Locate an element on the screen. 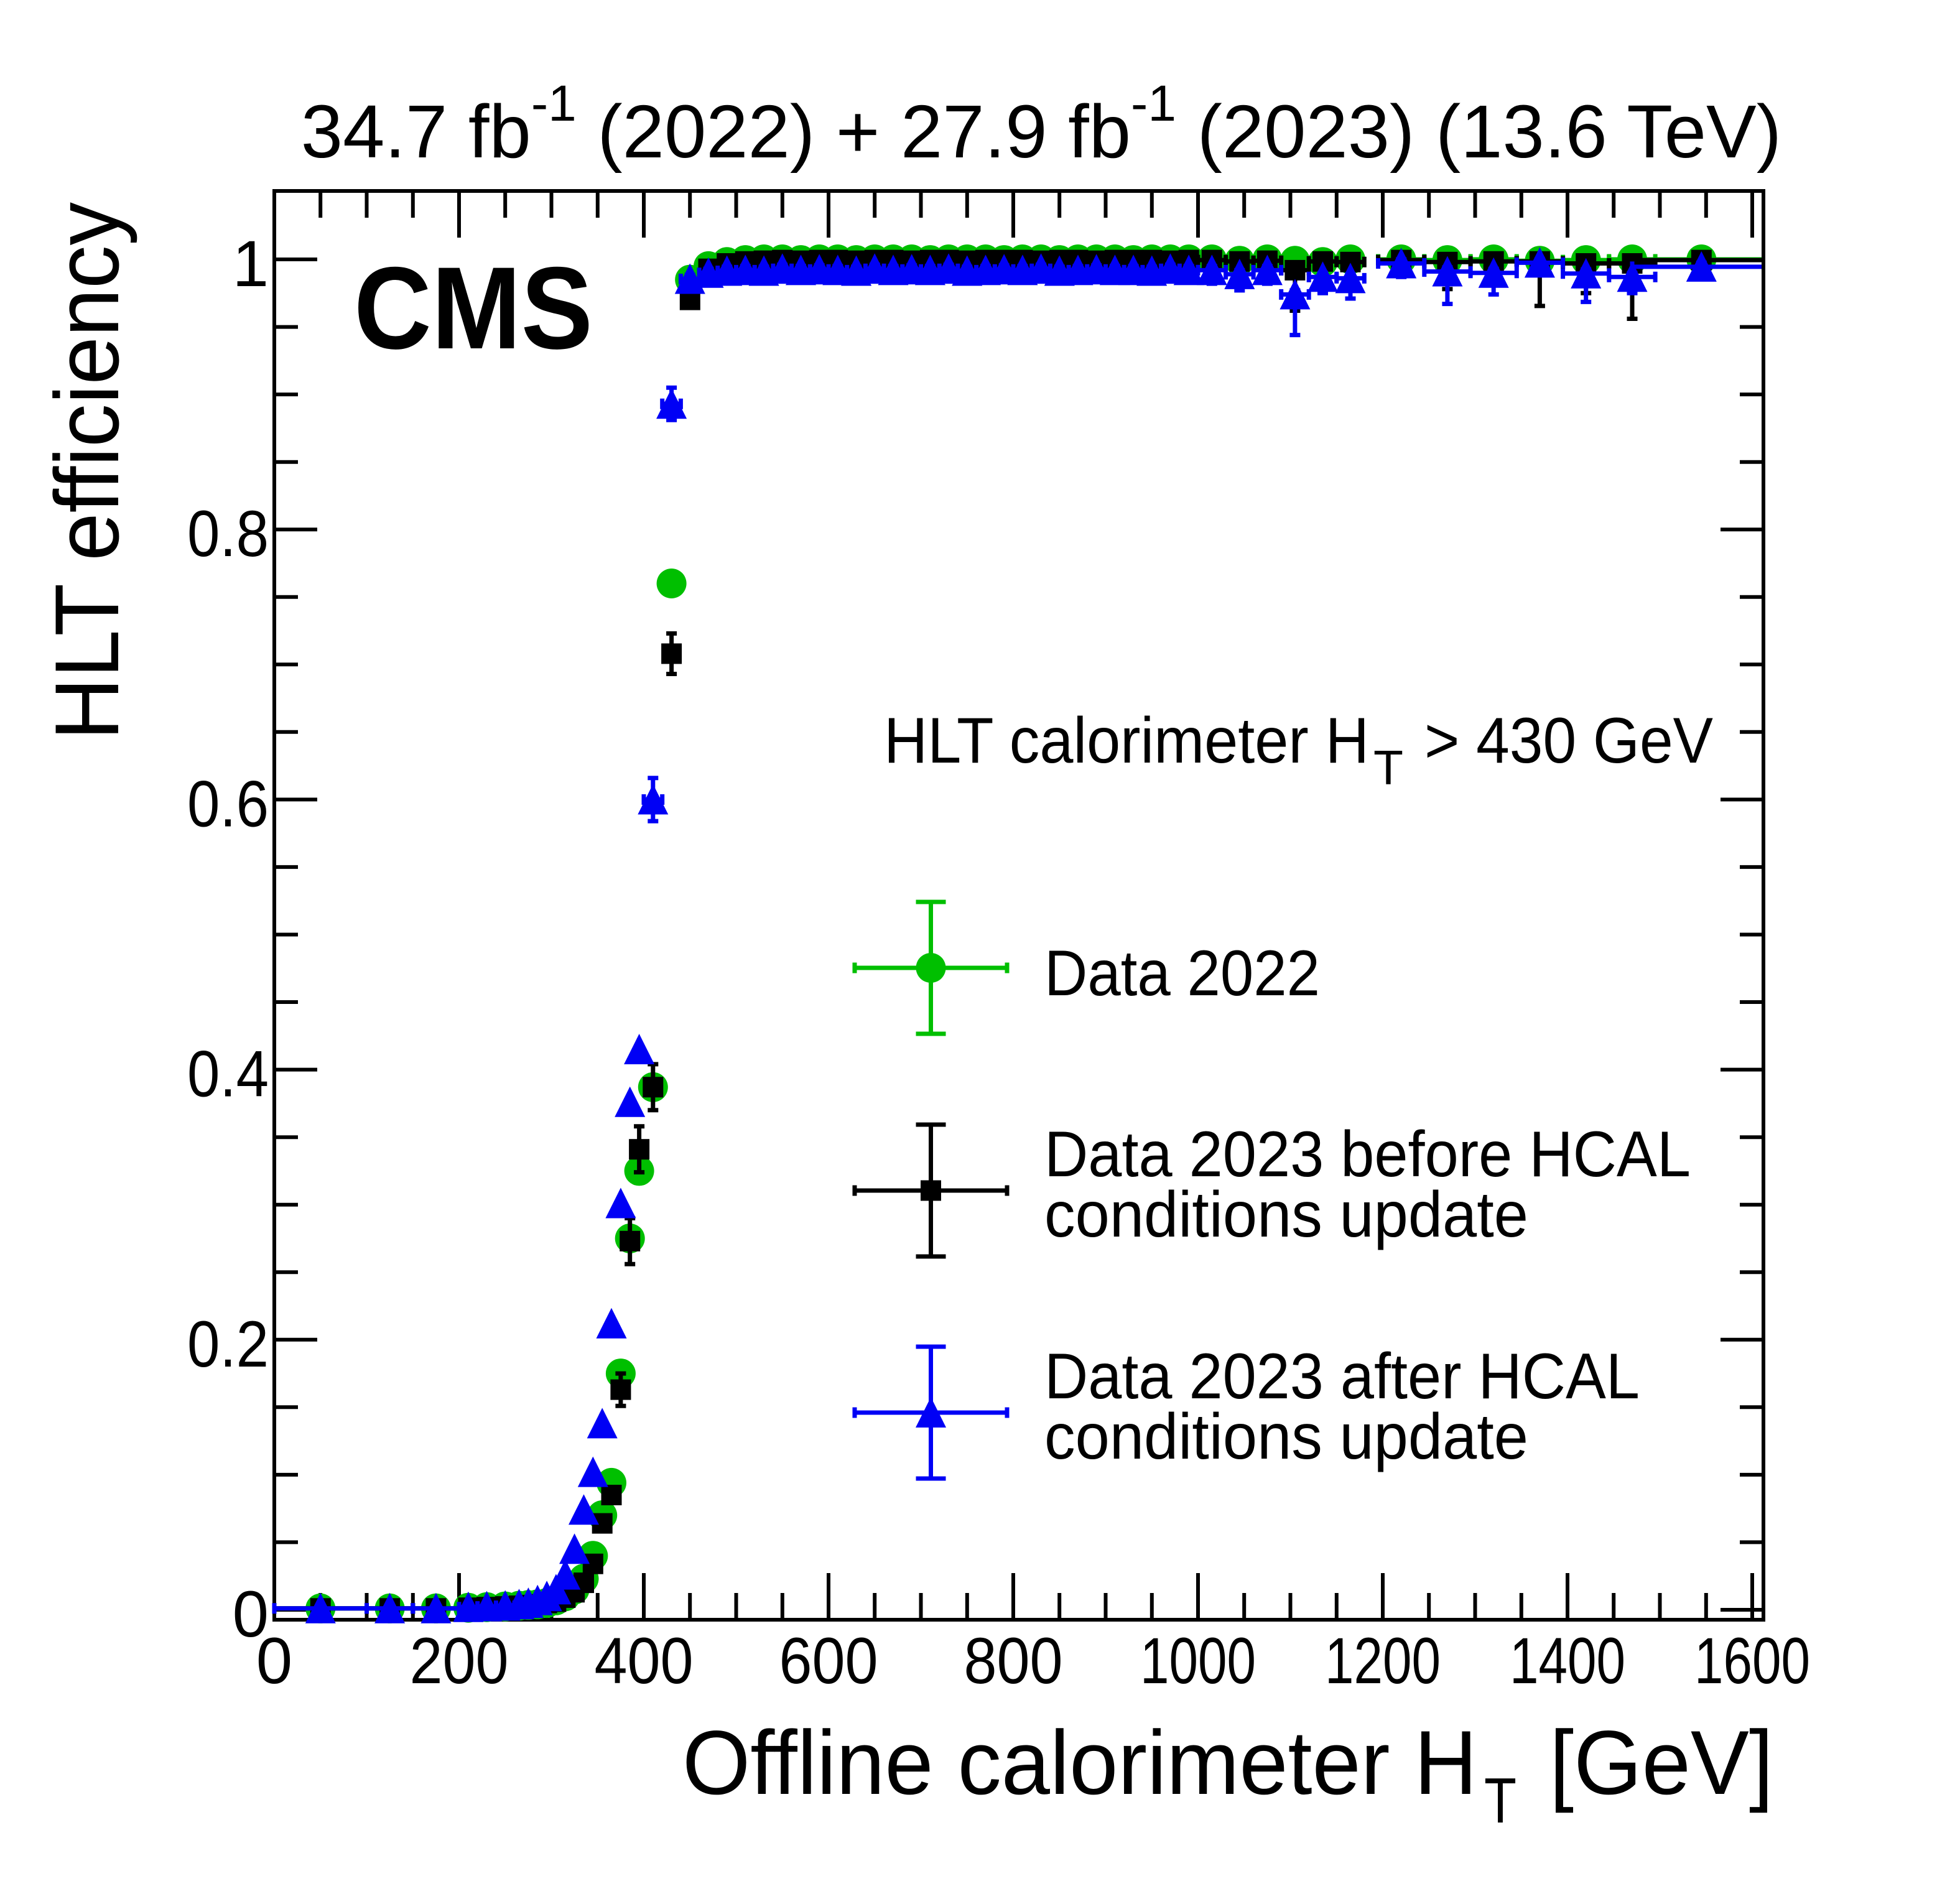 The width and height of the screenshot is (1960, 1904). svg-text: HLT efficiency is located at coordinates (86, 471).